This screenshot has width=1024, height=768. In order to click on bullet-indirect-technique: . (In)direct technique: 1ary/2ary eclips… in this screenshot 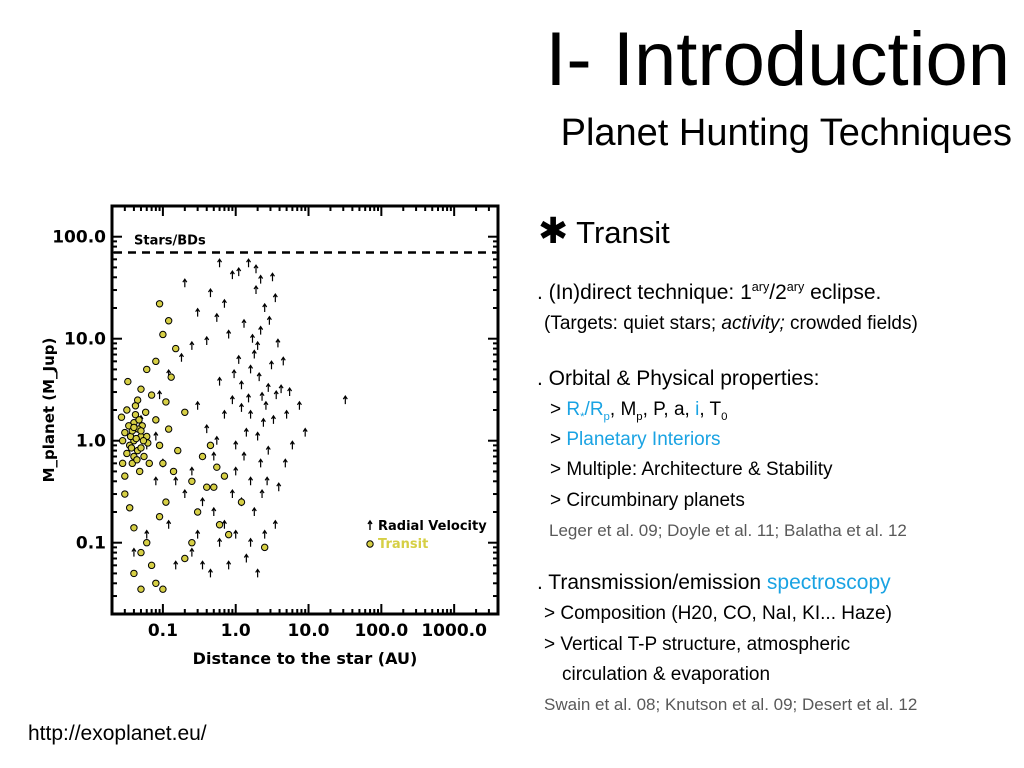, I will do `click(709, 292)`.